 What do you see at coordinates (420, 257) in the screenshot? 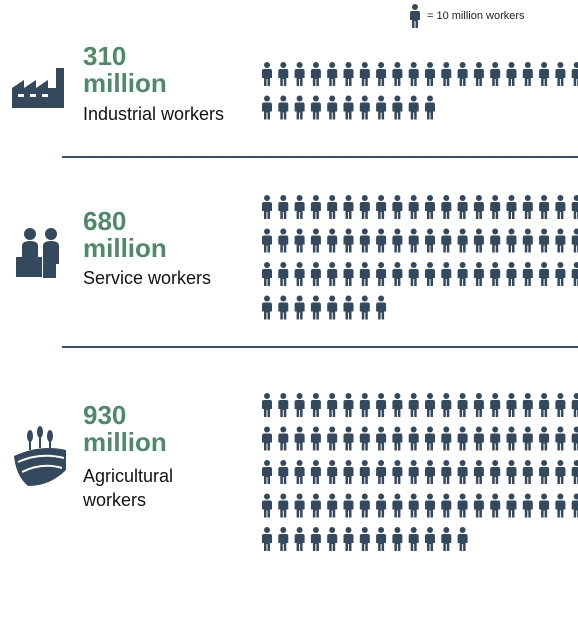
I see `icon-group` at bounding box center [420, 257].